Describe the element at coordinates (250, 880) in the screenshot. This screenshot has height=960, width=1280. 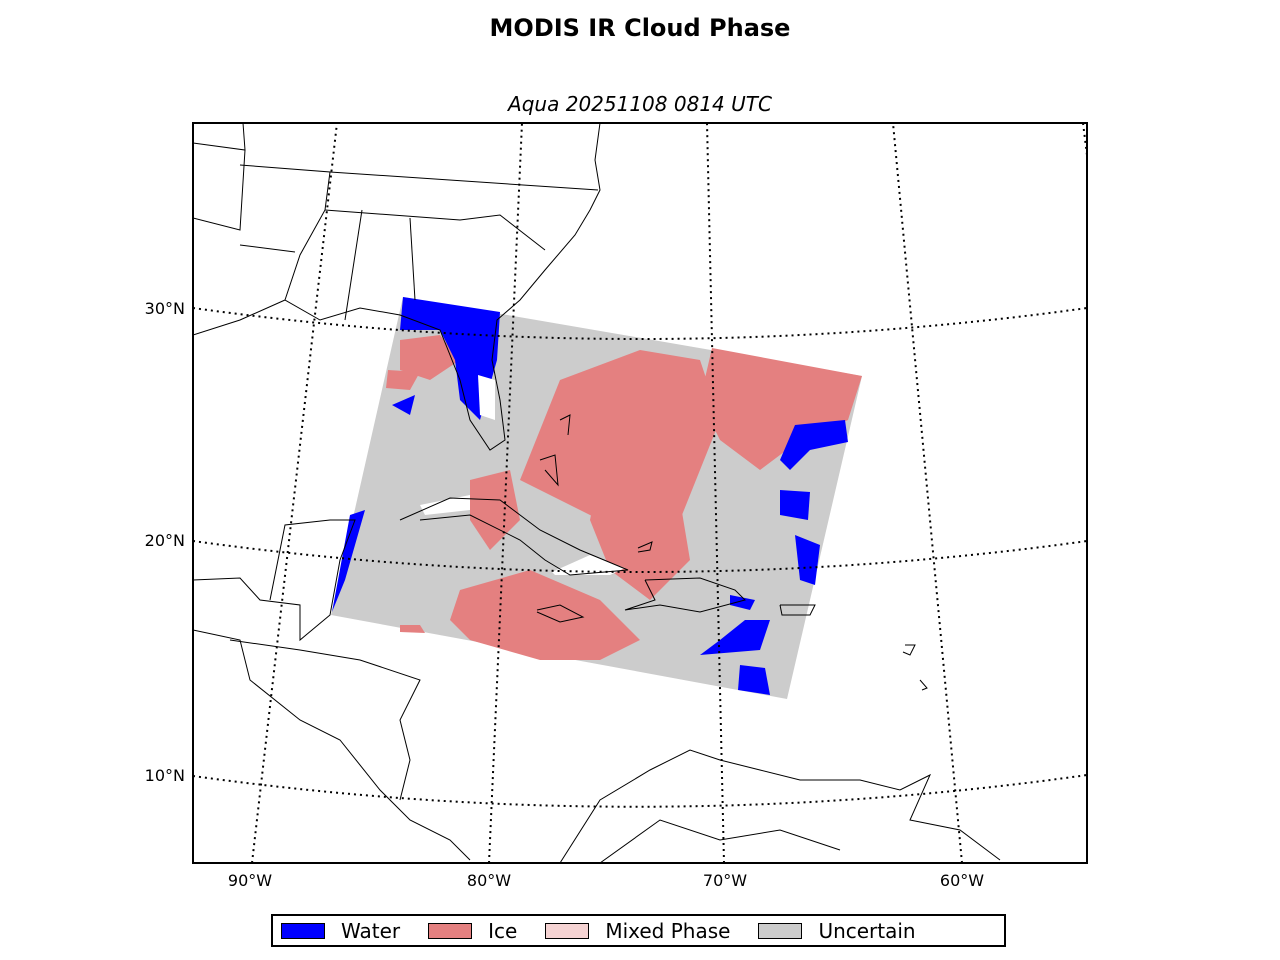
I see `lon-label: 90°W` at that location.